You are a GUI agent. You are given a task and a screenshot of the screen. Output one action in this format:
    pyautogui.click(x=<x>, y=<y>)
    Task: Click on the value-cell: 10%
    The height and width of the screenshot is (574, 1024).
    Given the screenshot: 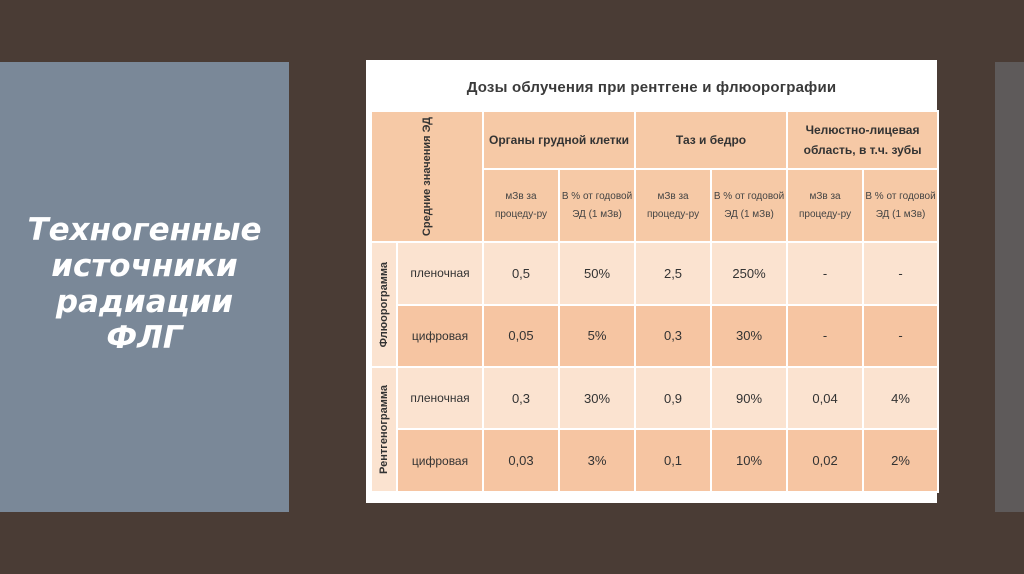 What is the action you would take?
    pyautogui.click(x=749, y=460)
    